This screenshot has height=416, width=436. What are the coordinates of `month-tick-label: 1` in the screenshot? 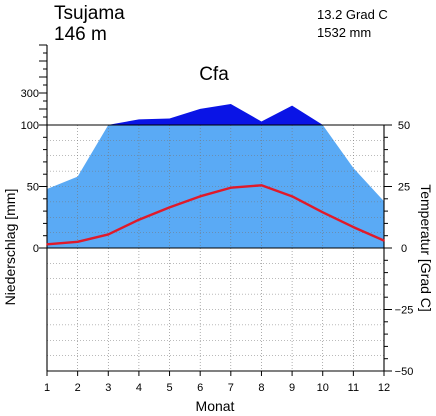 It's located at (47, 388).